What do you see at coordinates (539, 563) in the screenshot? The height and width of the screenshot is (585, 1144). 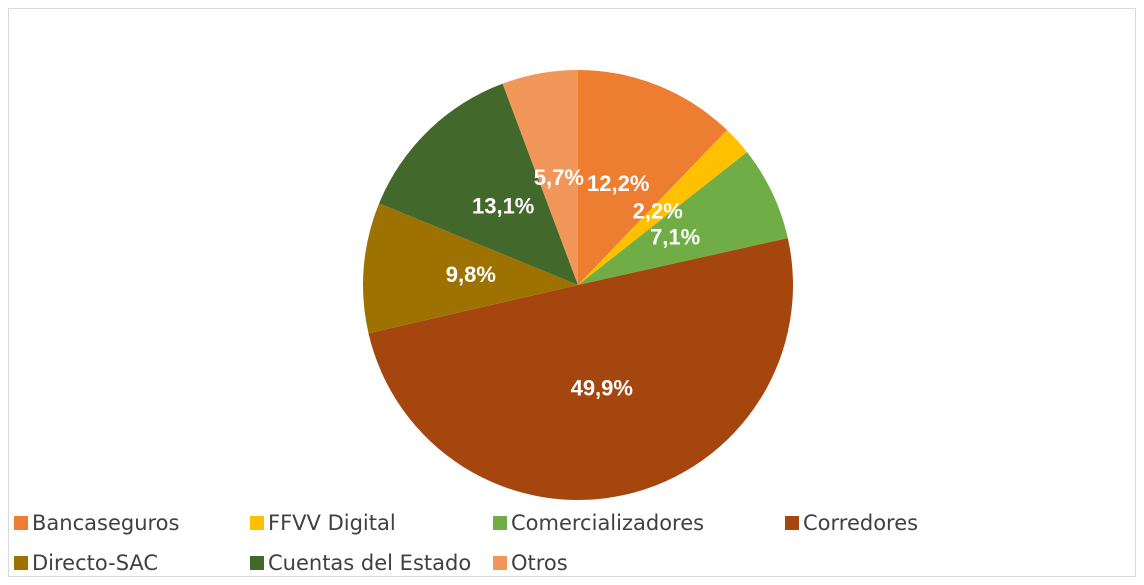 I see `legend-label: Otros` at bounding box center [539, 563].